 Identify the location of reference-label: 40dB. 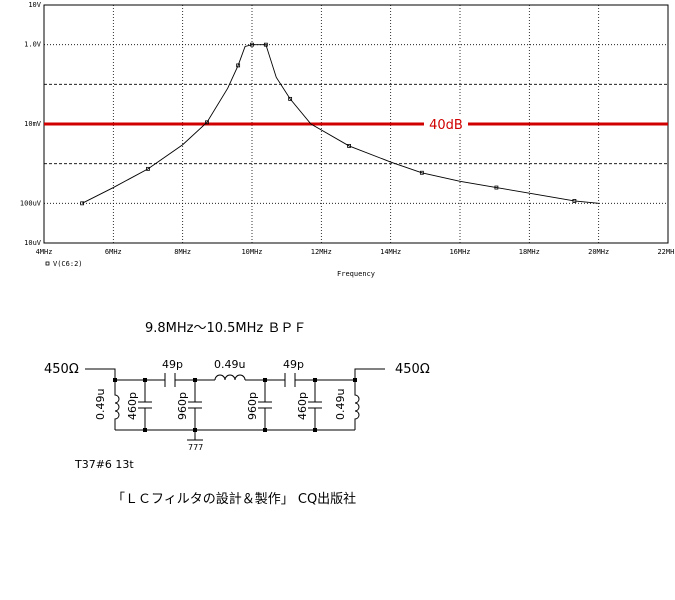
(446, 125).